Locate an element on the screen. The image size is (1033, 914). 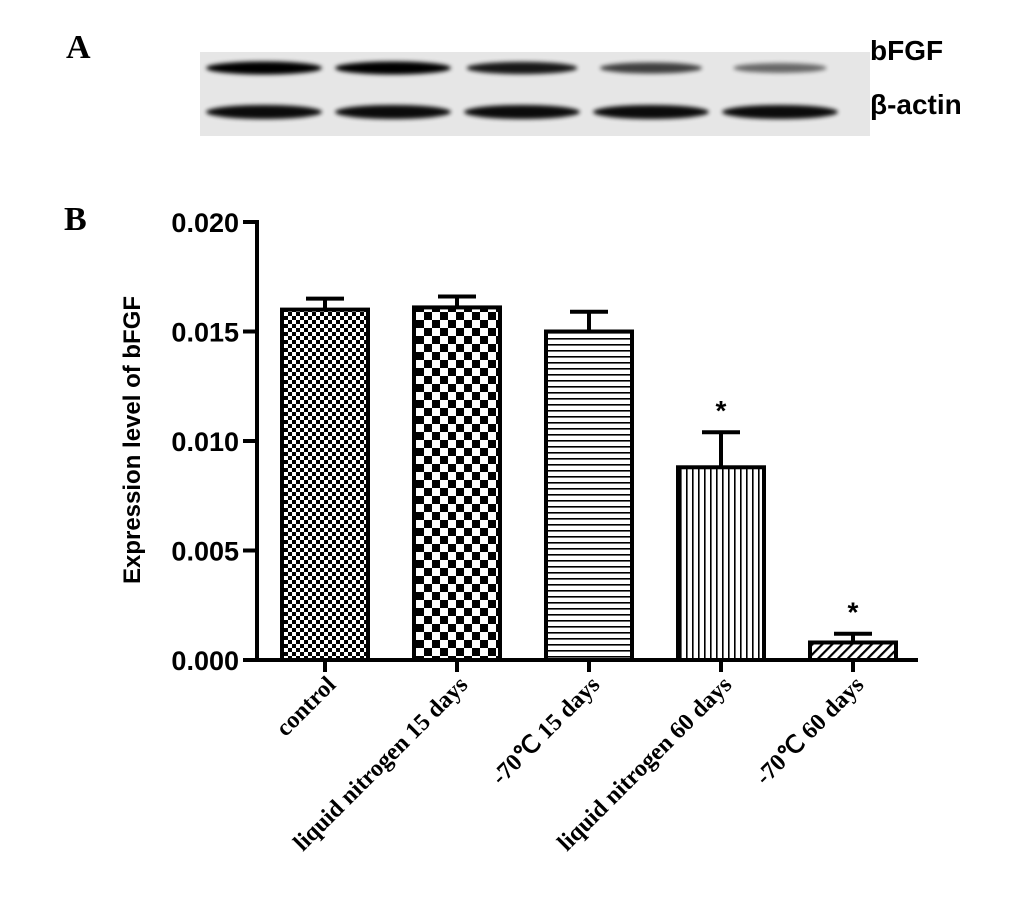
x-tick-label: control is located at coordinates (306, 707).